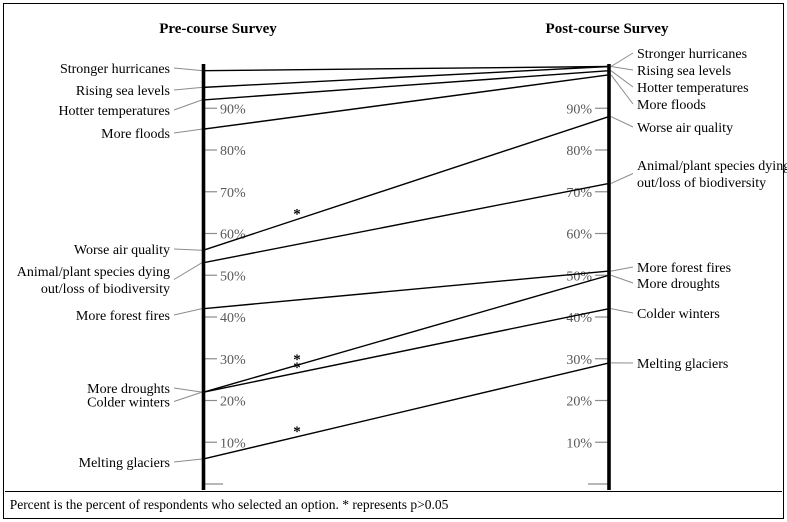 The height and width of the screenshot is (522, 787). Describe the element at coordinates (692, 54) in the screenshot. I see `right-label-stronger-hurricanes: Stronger hurricanes` at that location.